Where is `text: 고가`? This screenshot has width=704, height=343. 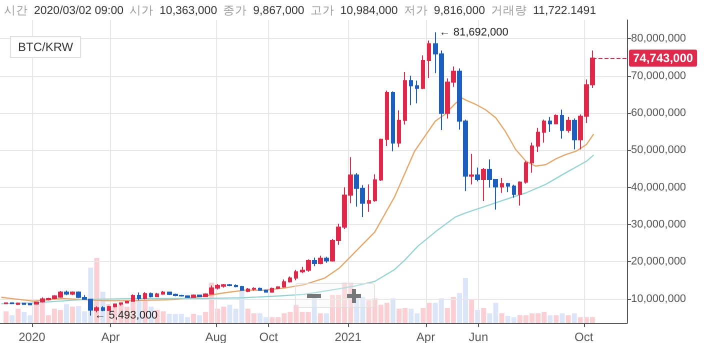 text: 고가 is located at coordinates (322, 11).